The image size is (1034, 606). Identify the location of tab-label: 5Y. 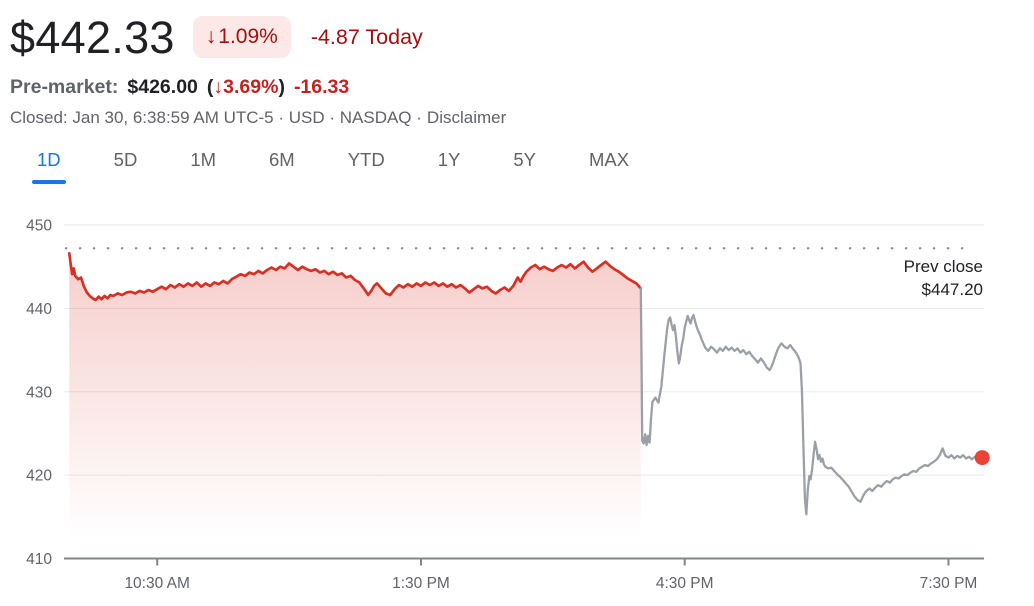
(524, 159).